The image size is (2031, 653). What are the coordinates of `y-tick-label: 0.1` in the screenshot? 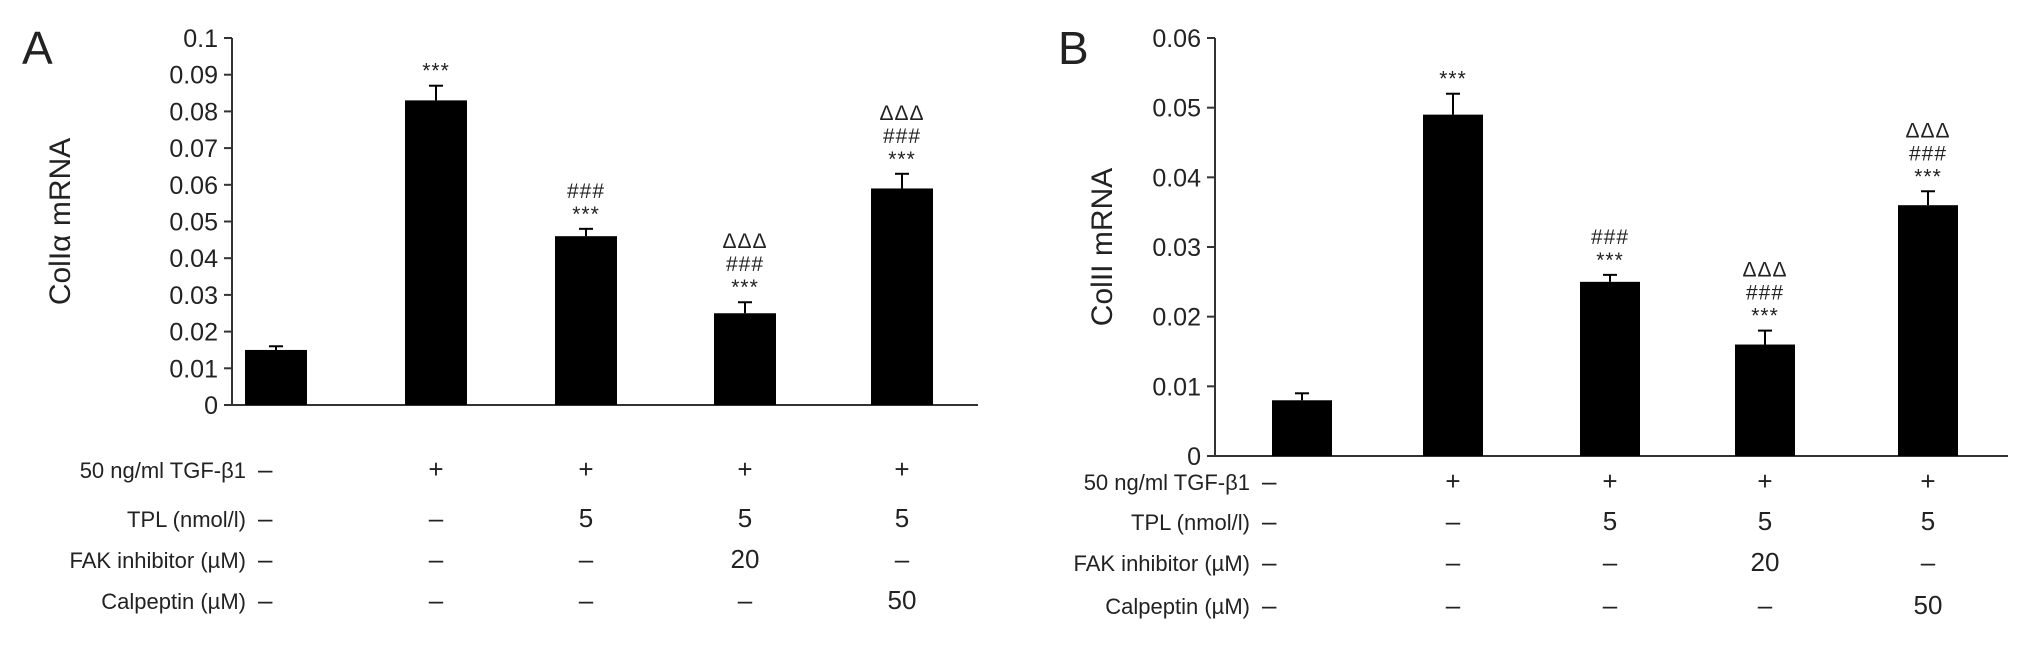 It's located at (200, 39).